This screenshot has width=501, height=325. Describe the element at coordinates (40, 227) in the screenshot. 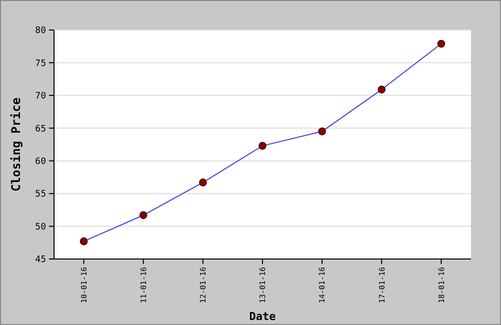

I see `y-tick-label: 50` at that location.